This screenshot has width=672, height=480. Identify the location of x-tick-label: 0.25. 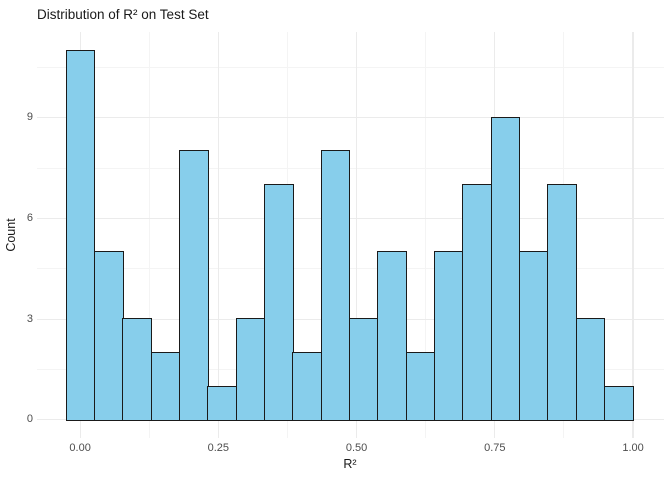
(218, 448).